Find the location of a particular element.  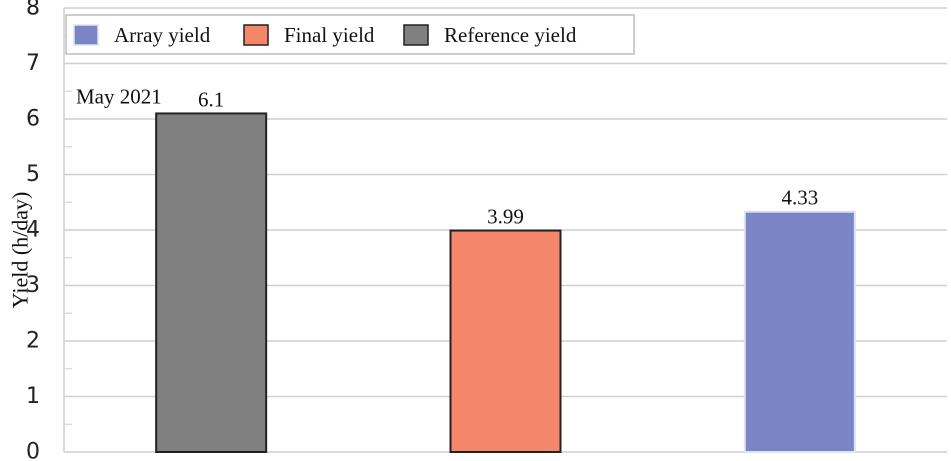

bar-final-yield is located at coordinates (505, 341).